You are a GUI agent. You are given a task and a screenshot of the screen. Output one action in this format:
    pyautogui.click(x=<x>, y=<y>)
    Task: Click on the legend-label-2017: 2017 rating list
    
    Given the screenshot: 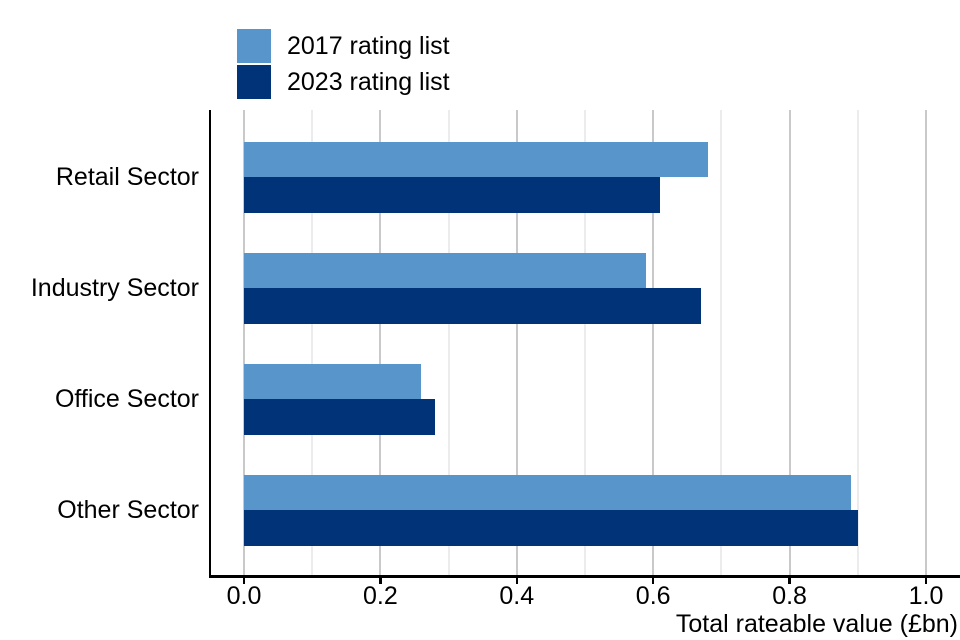 What is the action you would take?
    pyautogui.click(x=368, y=46)
    